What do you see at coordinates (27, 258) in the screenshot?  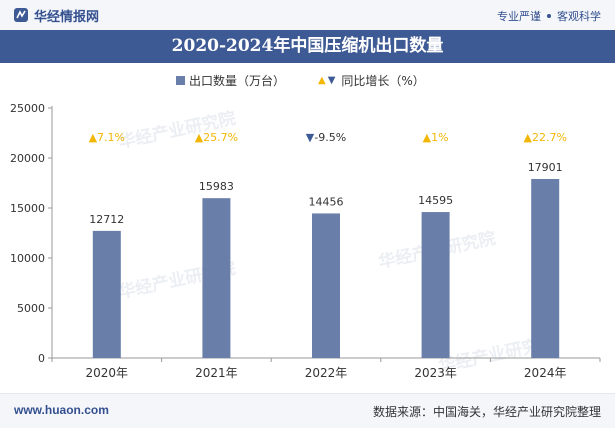 I see `y-tick-label: 10000` at bounding box center [27, 258].